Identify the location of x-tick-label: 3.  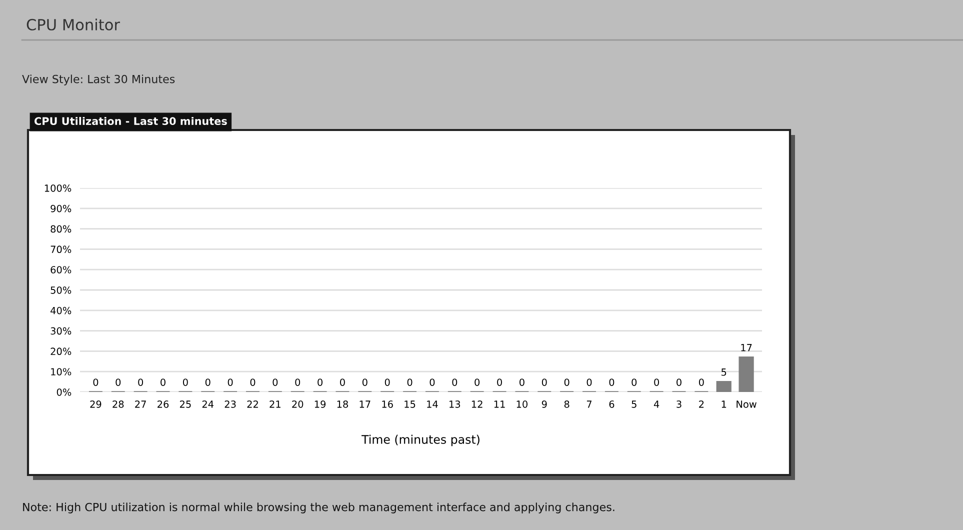
(679, 404).